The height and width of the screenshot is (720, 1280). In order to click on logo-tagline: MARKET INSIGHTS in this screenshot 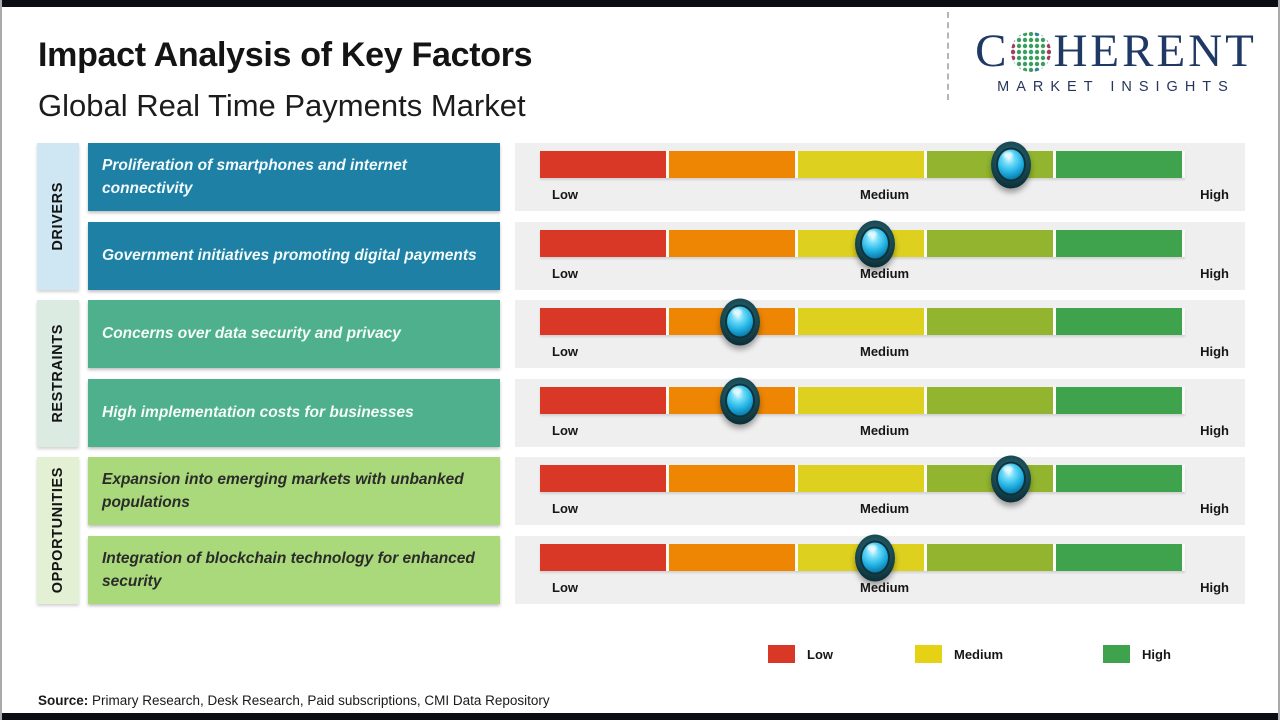, I will do `click(1116, 87)`.